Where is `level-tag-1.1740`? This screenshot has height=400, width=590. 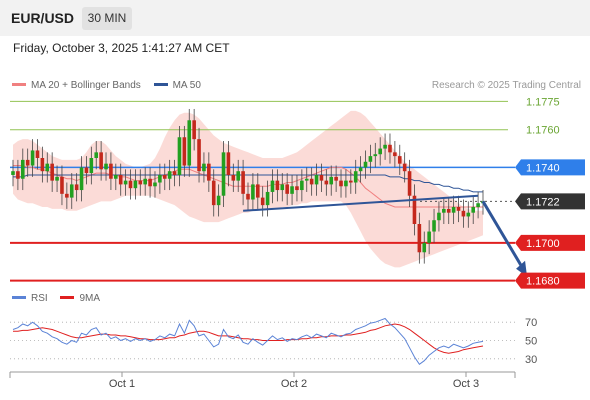
level-tag-1.1740 is located at coordinates (550, 167).